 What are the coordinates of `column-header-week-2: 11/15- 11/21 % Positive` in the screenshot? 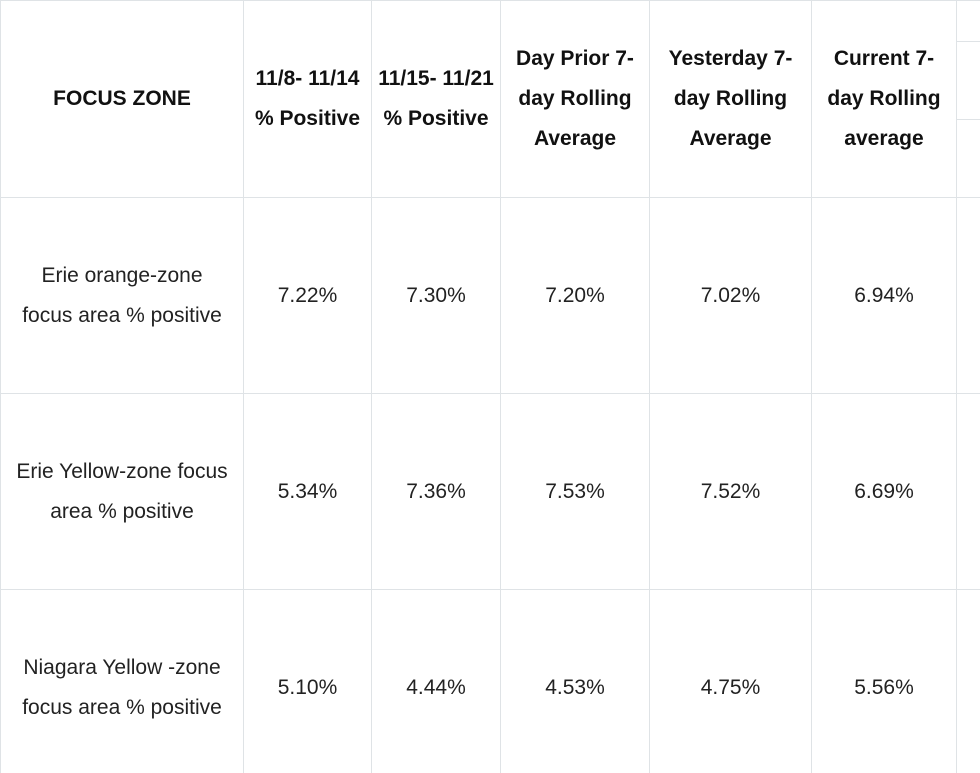 It's located at (436, 99).